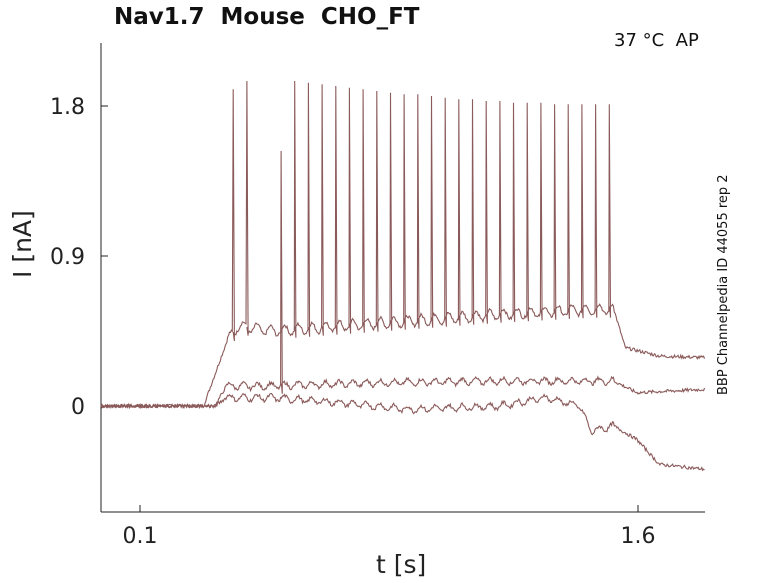  What do you see at coordinates (78, 407) in the screenshot?
I see `y-tick-label: 0` at bounding box center [78, 407].